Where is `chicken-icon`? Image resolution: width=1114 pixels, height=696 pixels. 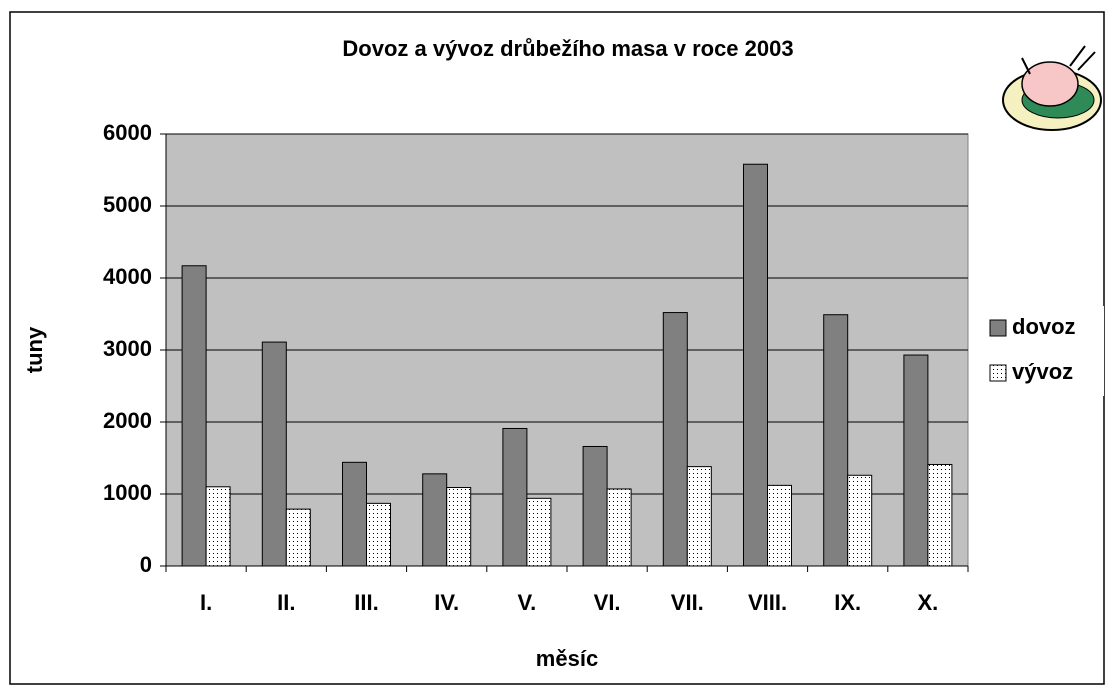
chicken-icon is located at coordinates (1052, 88).